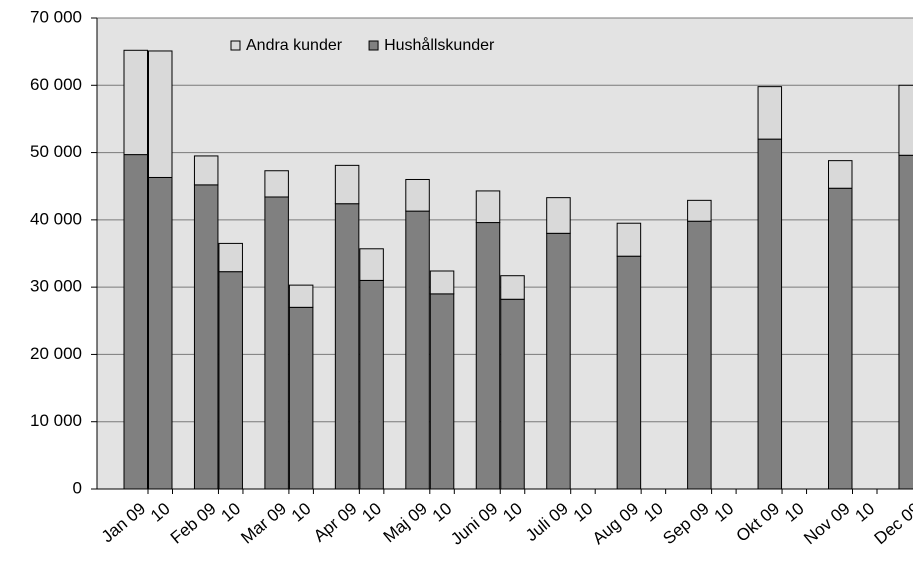  I want to click on legend-label: Hushållskunder, so click(439, 45).